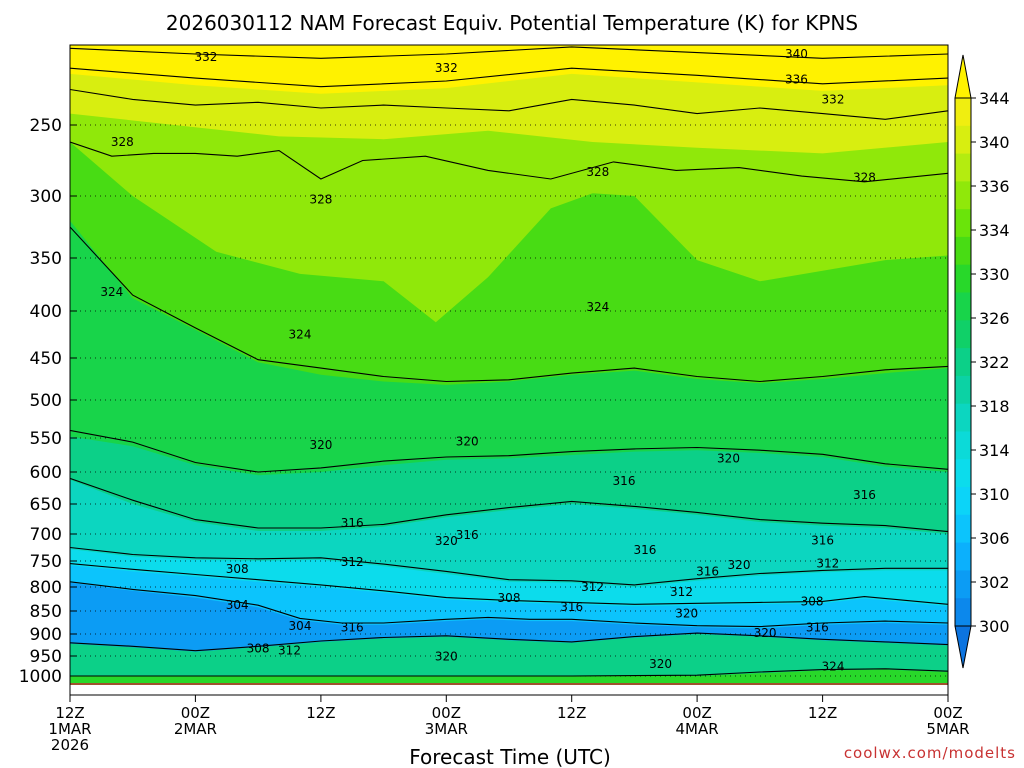 The height and width of the screenshot is (768, 1024). I want to click on y-tick-label-700: 700, so click(46, 535).